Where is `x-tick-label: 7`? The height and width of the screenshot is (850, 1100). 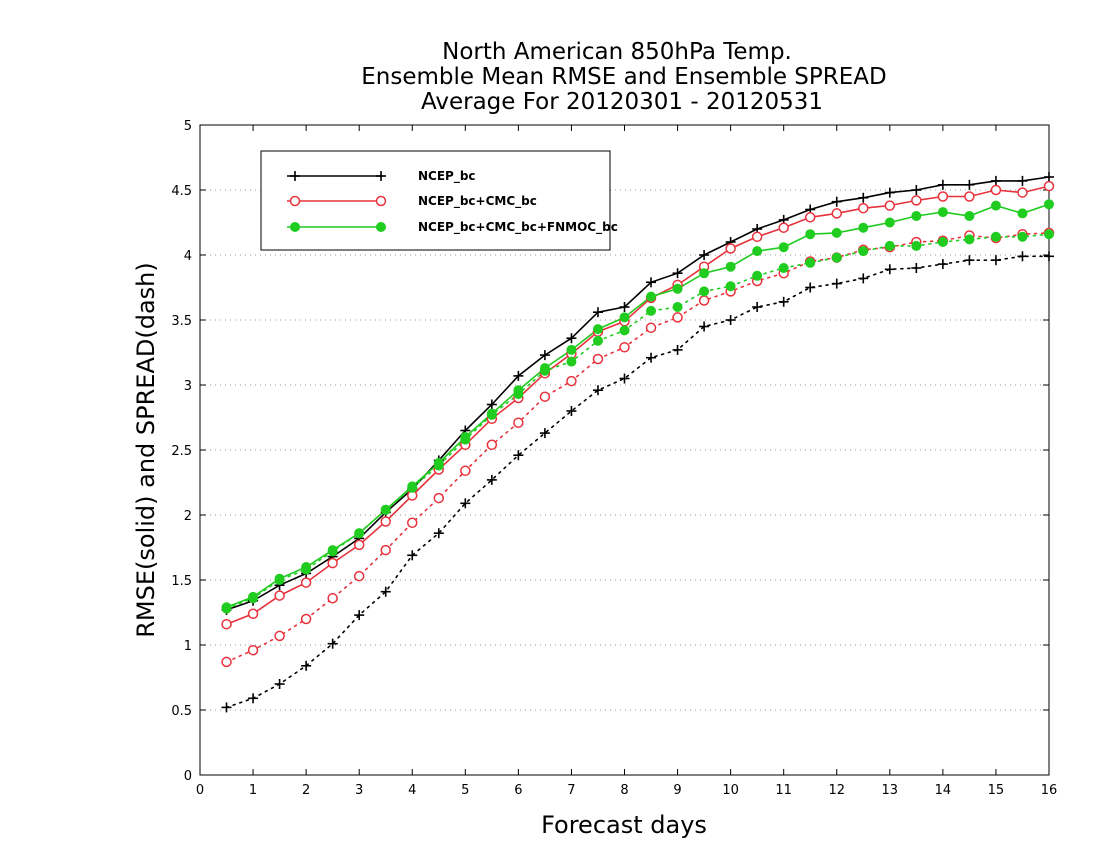 x-tick-label: 7 is located at coordinates (571, 790).